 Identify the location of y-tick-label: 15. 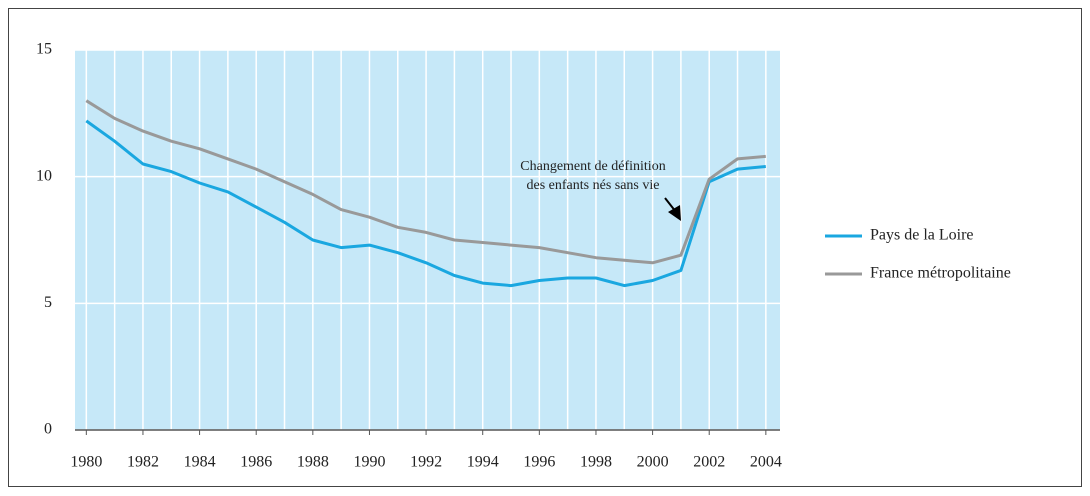
(44, 49).